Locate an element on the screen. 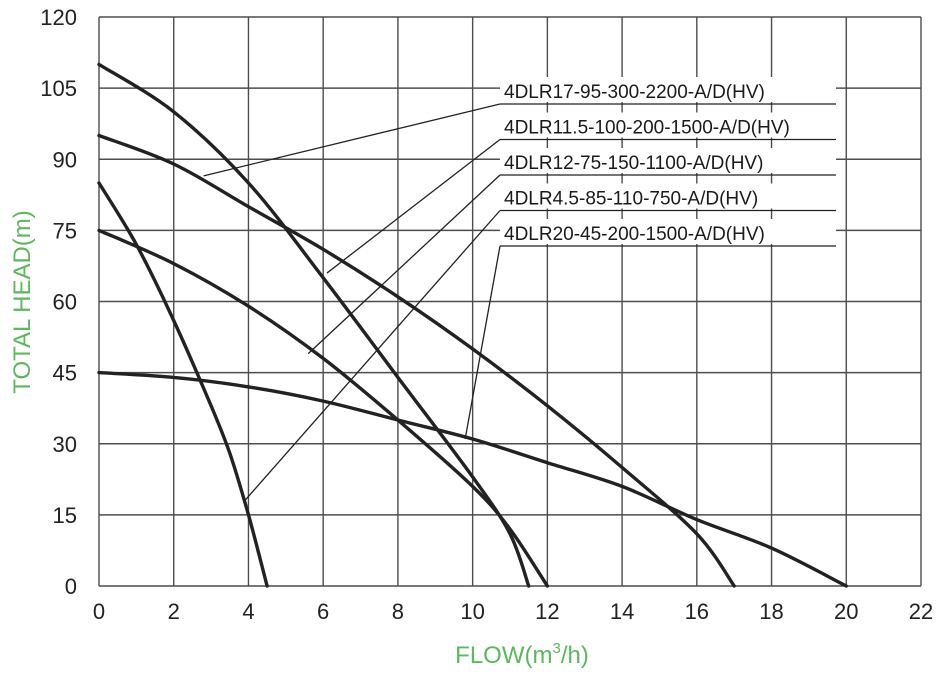 The image size is (947, 680). y-tick-label: 45 is located at coordinates (65, 373).